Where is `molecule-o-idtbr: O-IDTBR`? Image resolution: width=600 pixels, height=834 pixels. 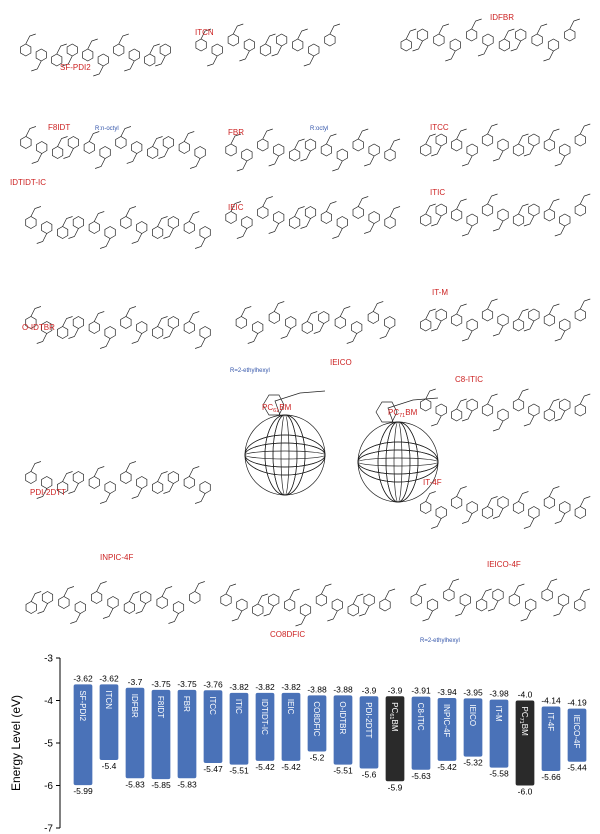
molecule-o-idtbr: O-IDTBR is located at coordinates (116, 327).